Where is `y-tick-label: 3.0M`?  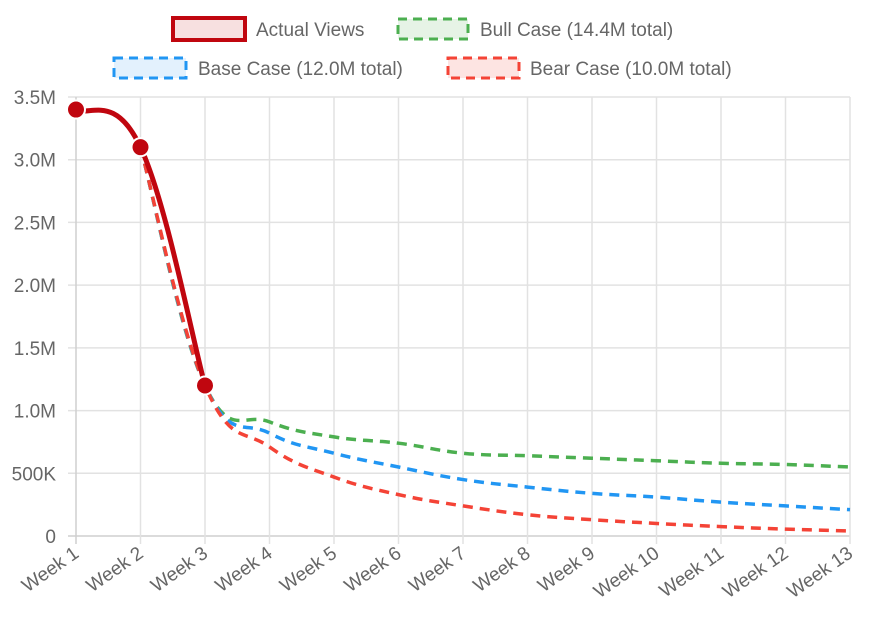 y-tick-label: 3.0M is located at coordinates (35, 161).